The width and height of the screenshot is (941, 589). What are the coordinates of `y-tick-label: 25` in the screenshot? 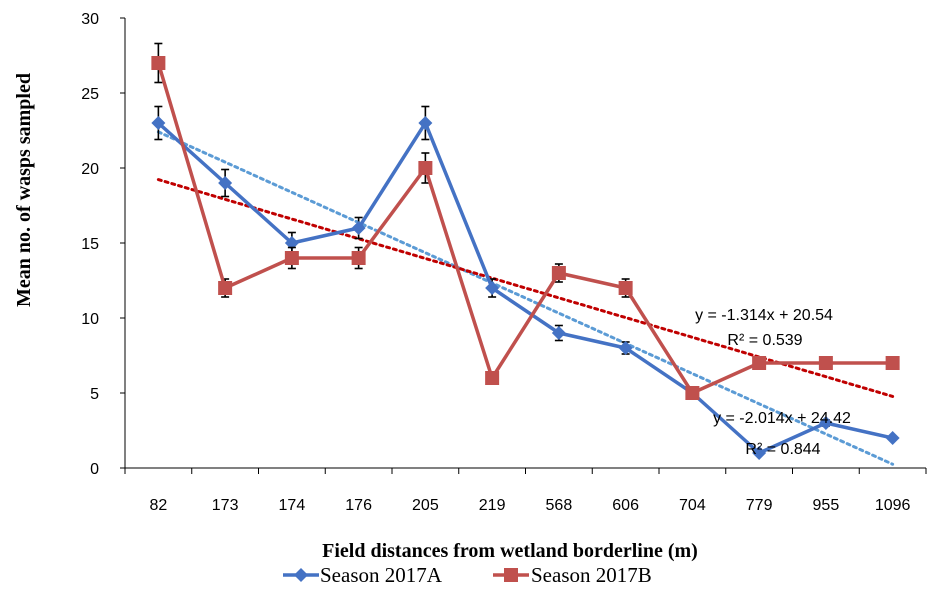 It's located at (90, 94).